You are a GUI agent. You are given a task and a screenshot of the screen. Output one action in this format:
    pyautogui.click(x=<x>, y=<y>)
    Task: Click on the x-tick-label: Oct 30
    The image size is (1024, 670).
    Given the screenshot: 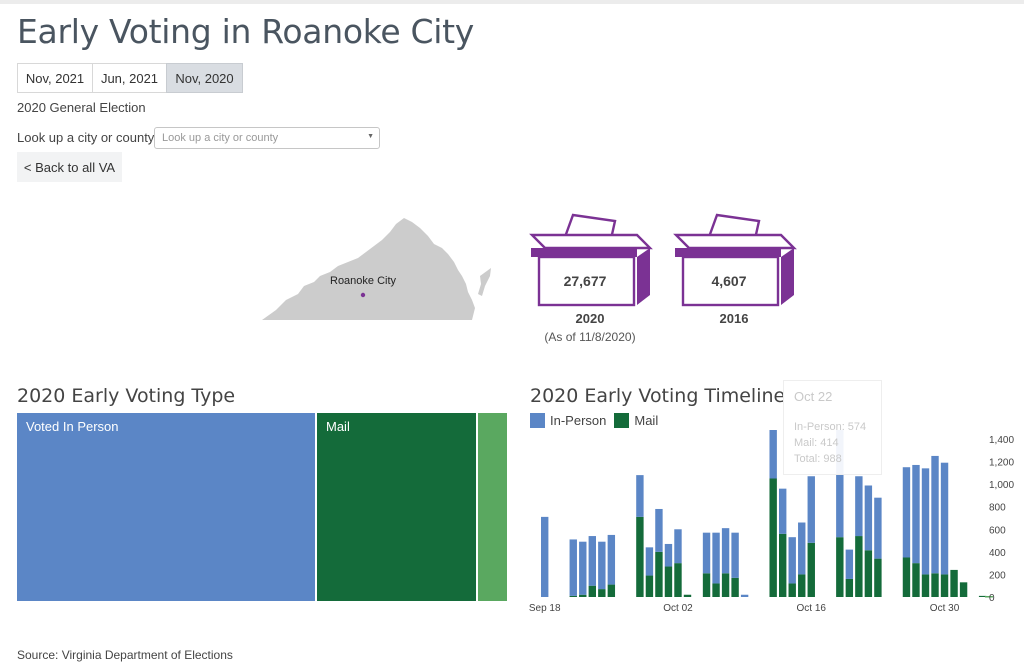 What is the action you would take?
    pyautogui.click(x=945, y=608)
    